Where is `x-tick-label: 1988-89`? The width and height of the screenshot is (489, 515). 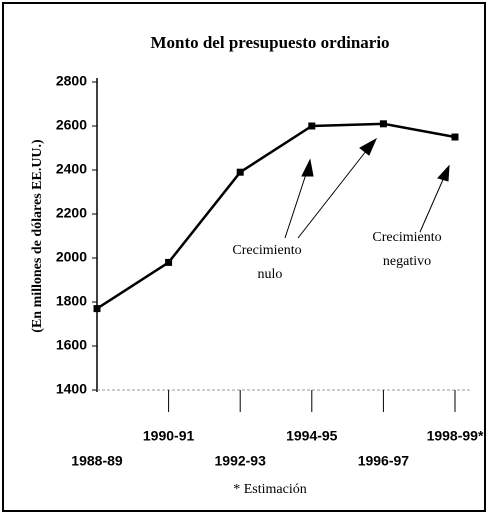
x-tick-label: 1988-89 is located at coordinates (97, 461).